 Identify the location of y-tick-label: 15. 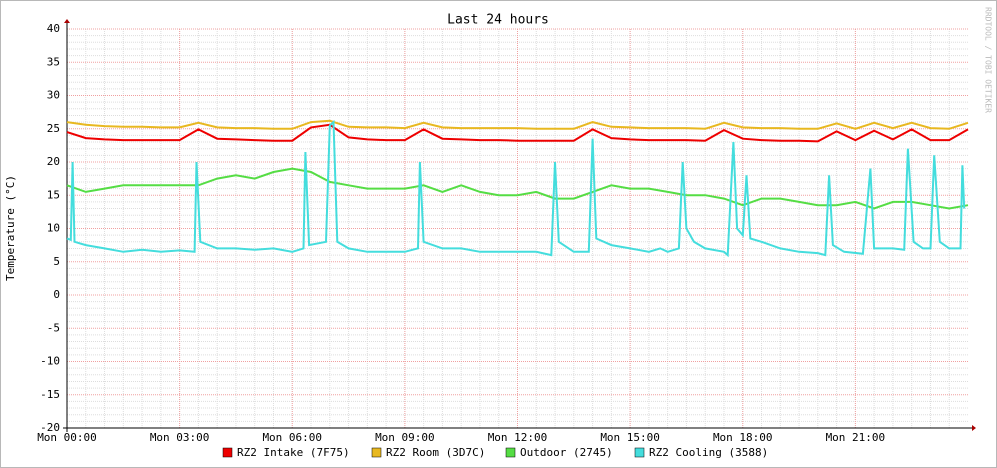
(53, 194).